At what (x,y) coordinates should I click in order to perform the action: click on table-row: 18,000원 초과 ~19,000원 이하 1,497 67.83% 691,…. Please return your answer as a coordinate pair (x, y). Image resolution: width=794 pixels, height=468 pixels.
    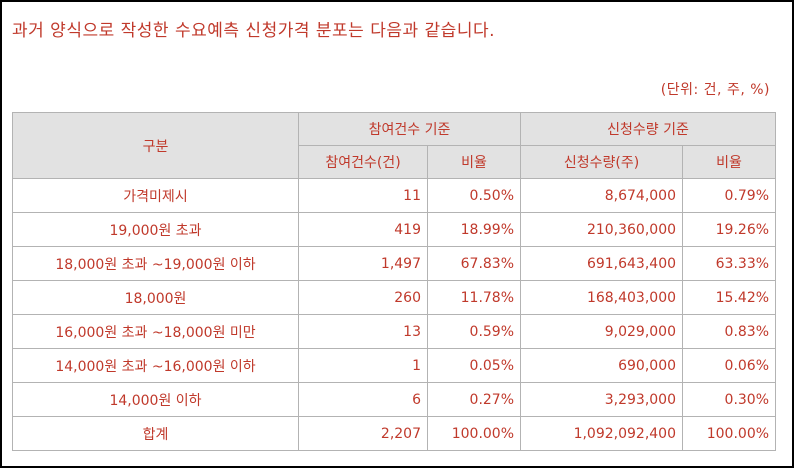
    Looking at the image, I should click on (394, 263).